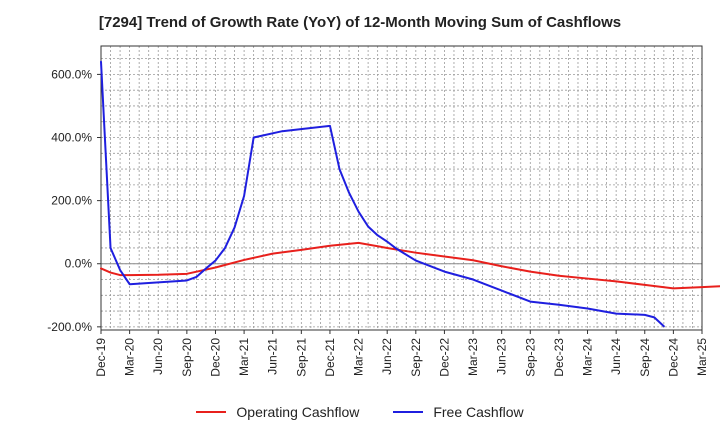 Image resolution: width=720 pixels, height=440 pixels. I want to click on x-tick-label: Mar-22, so click(359, 357).